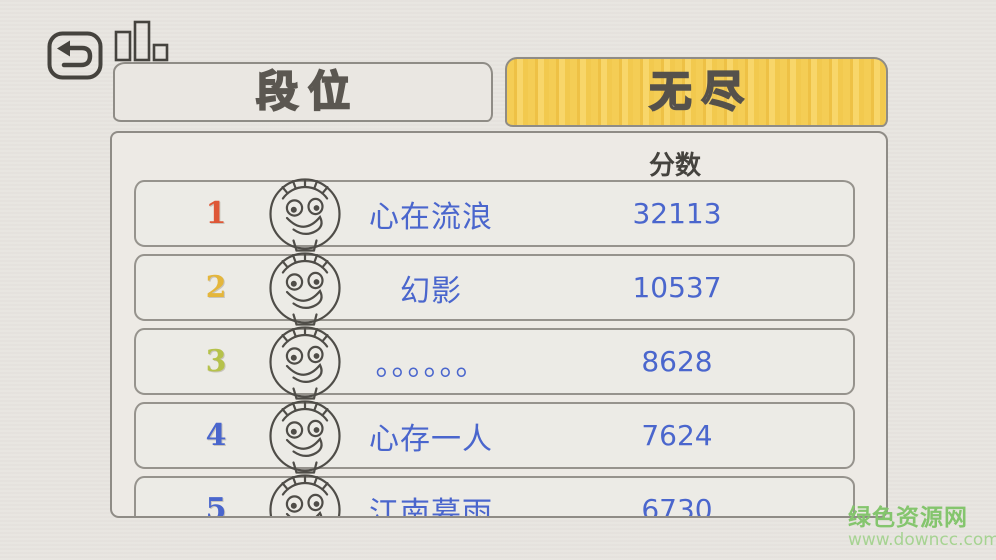 This screenshot has height=560, width=996. I want to click on tab-endless-label: 无尽, so click(701, 91).